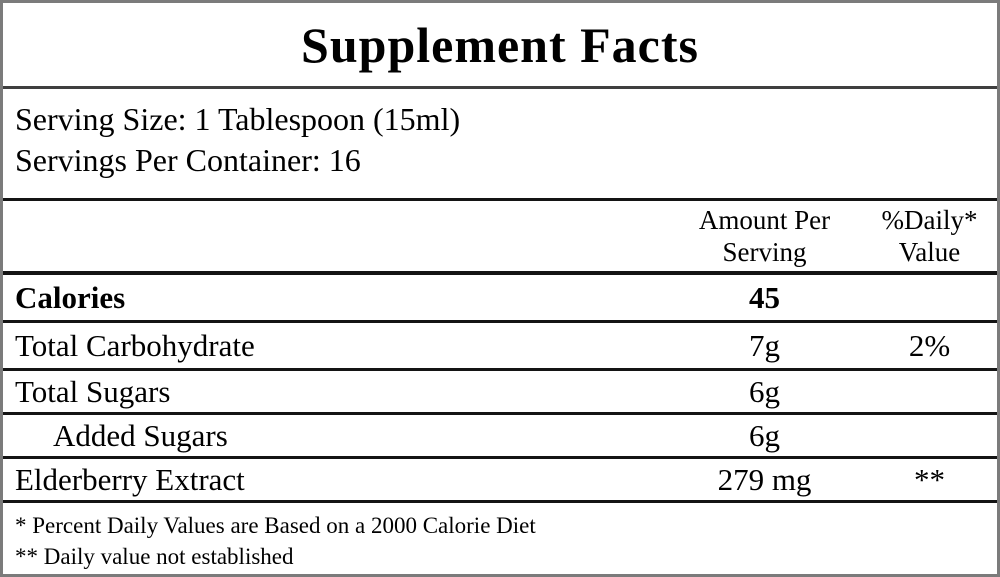 This screenshot has height=577, width=1000. What do you see at coordinates (500, 481) in the screenshot?
I see `row-elderberry-extract: Elderberry Extract 279 mg **` at bounding box center [500, 481].